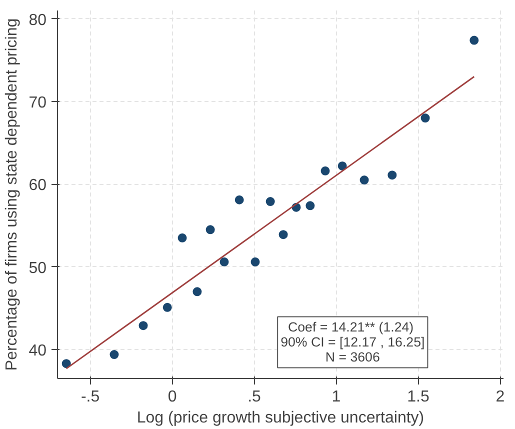 The image size is (515, 429). Describe the element at coordinates (37, 103) in the screenshot. I see `y-tick-label: 70` at that location.